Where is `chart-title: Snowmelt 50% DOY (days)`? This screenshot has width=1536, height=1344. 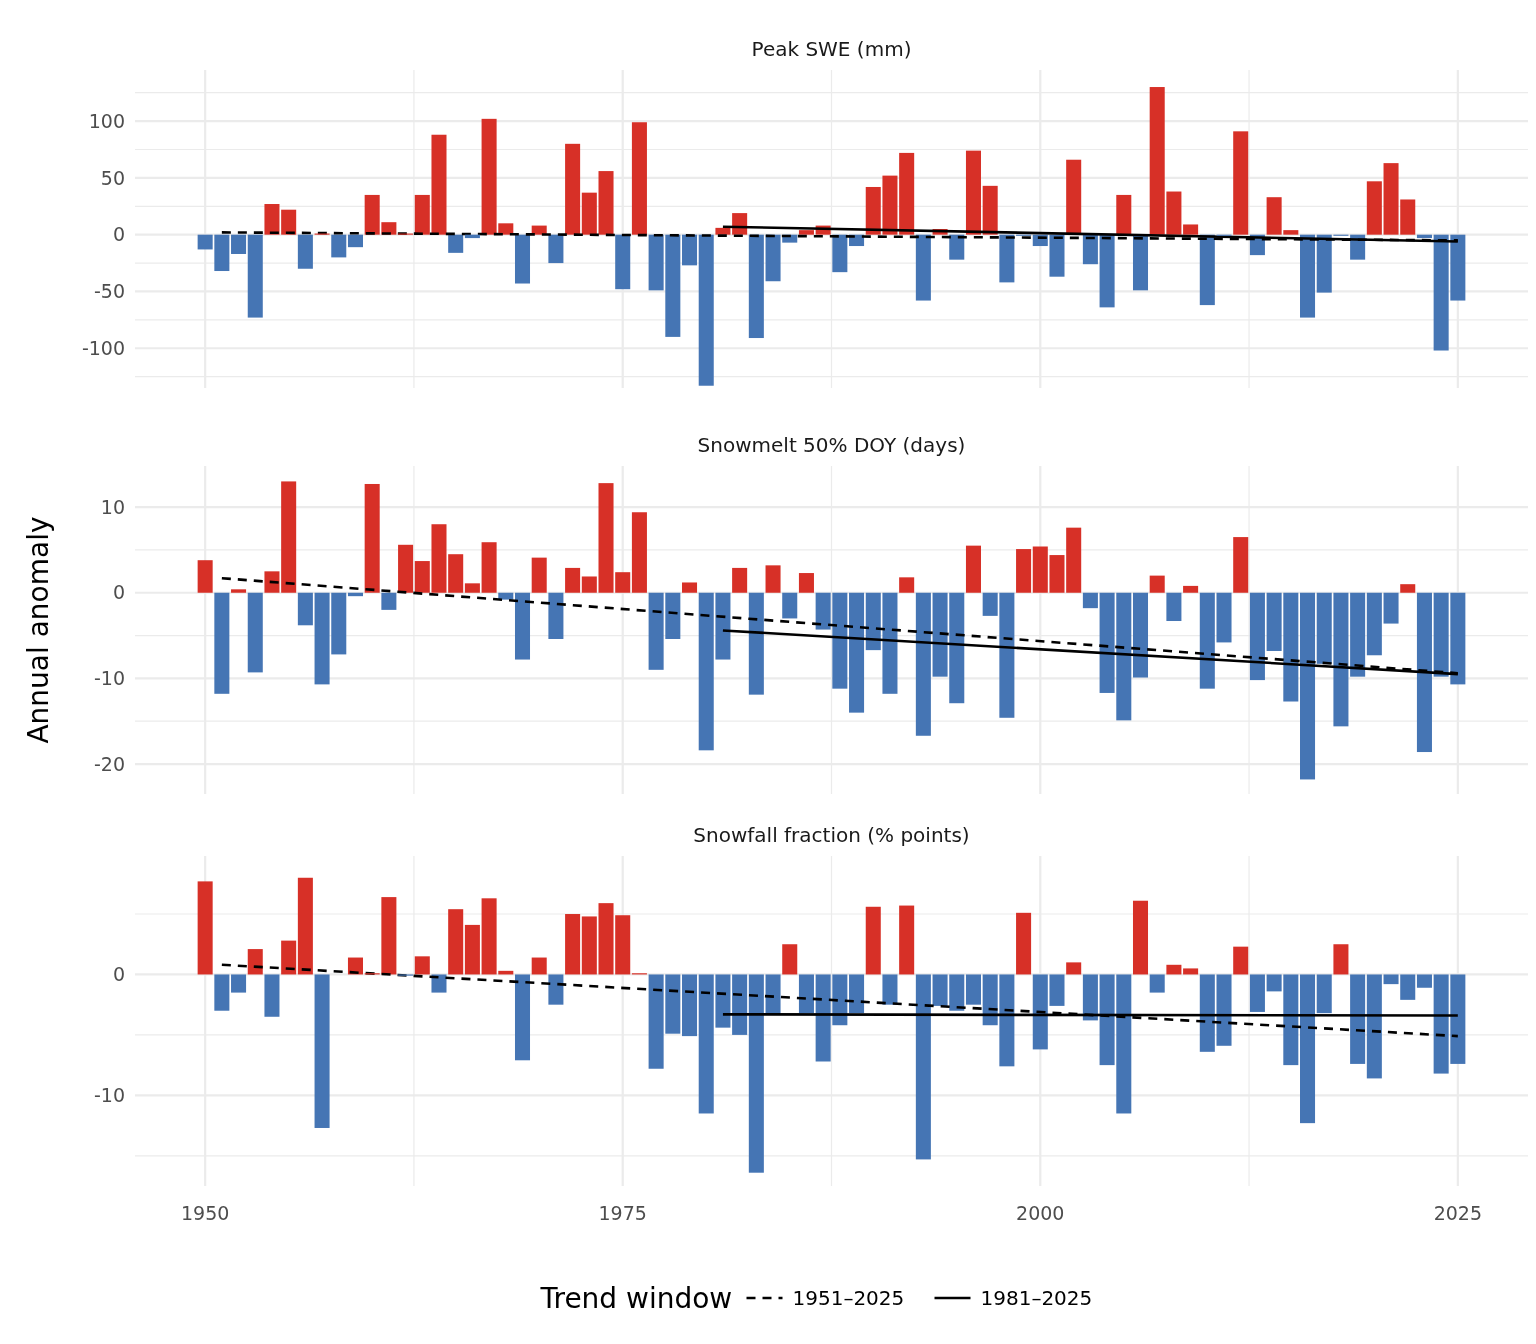
chart-title: Snowmelt 50% DOY (days) is located at coordinates (831, 445).